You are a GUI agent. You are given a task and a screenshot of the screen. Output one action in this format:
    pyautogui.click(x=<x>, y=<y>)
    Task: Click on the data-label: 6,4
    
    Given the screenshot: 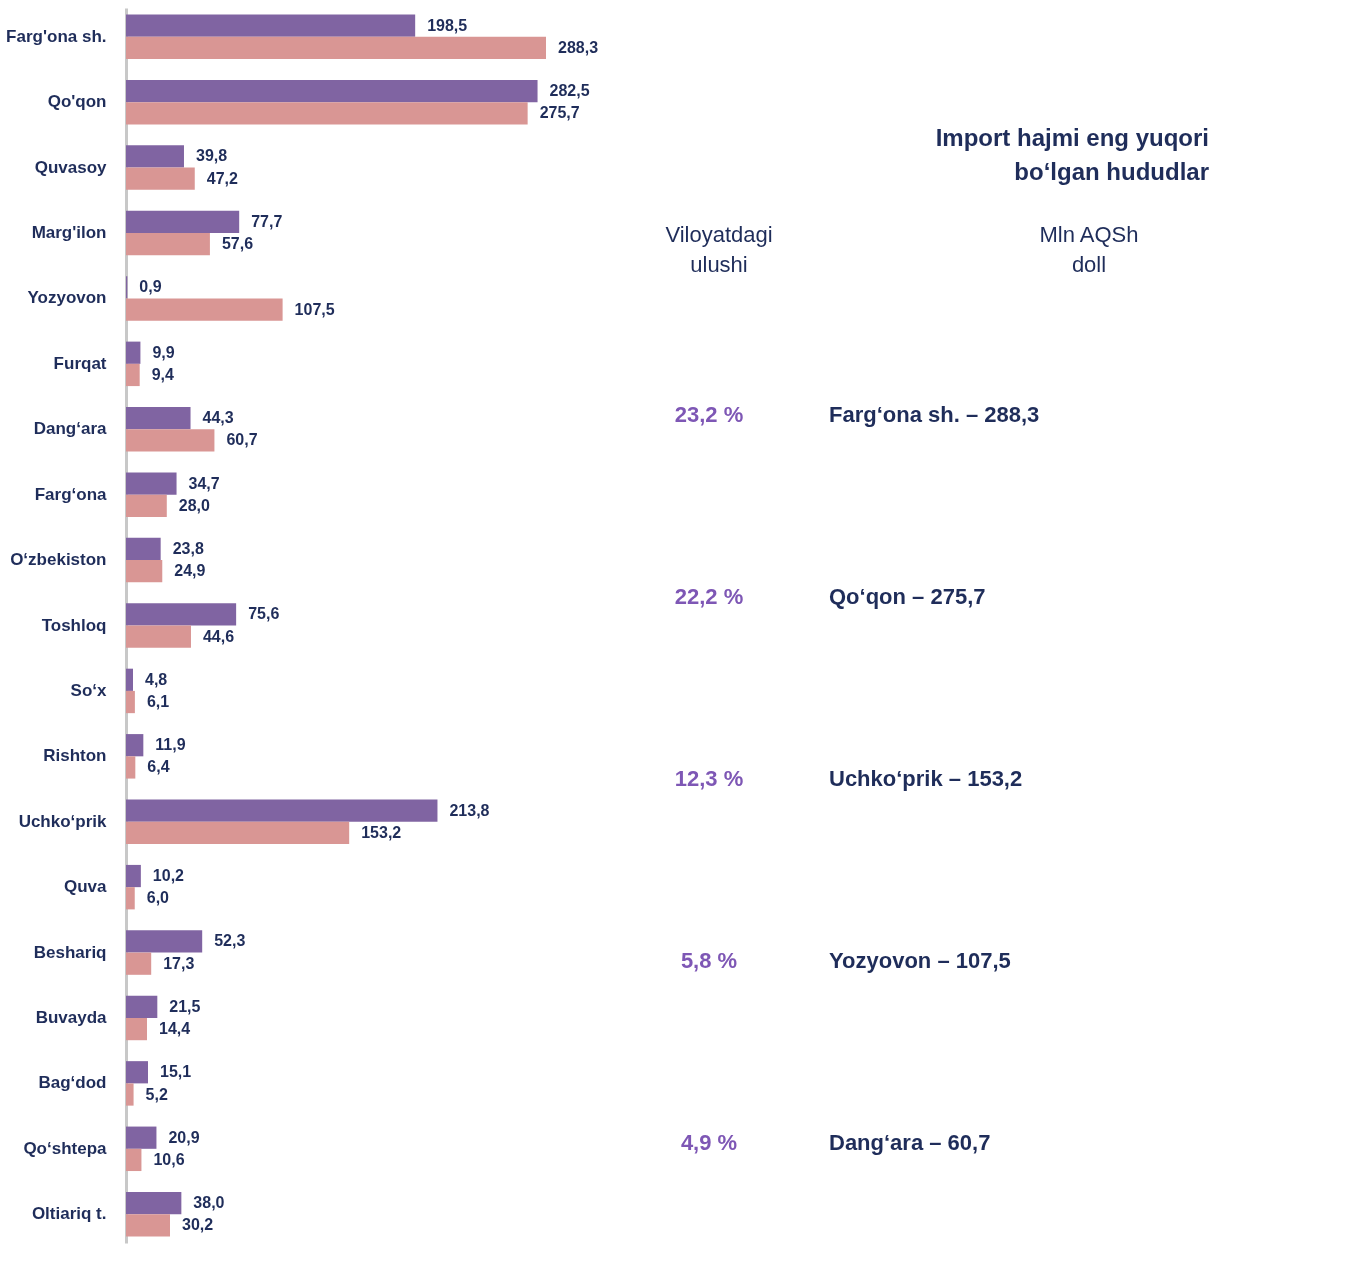 What is the action you would take?
    pyautogui.click(x=158, y=767)
    